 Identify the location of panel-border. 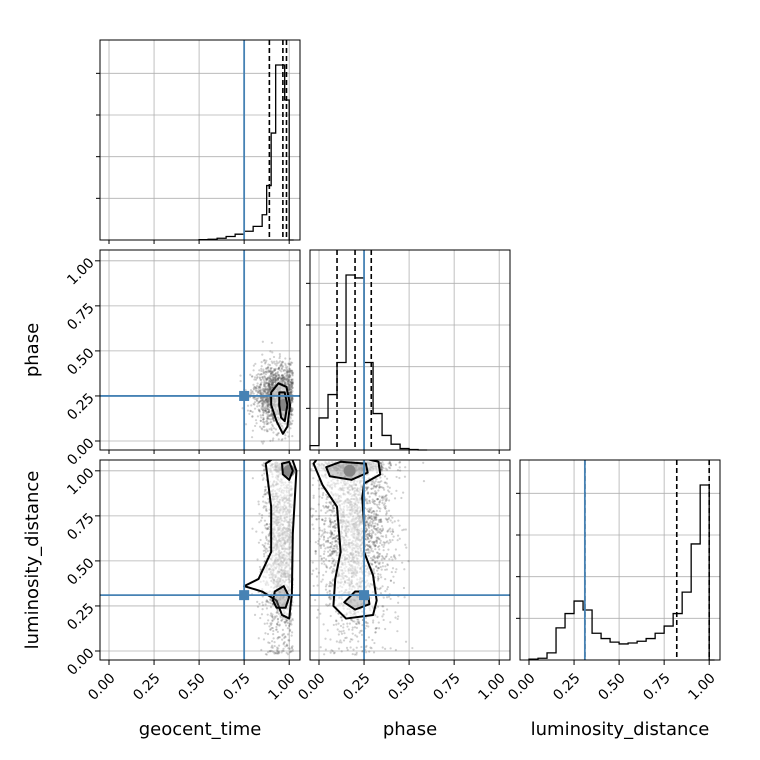
(200, 140).